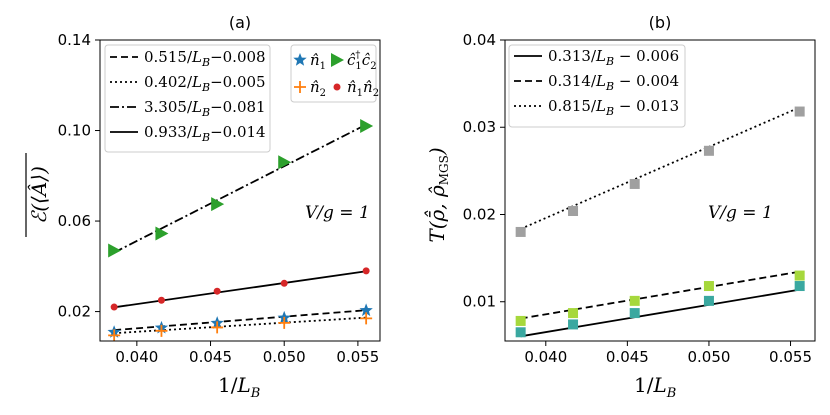  Describe the element at coordinates (740, 213) in the screenshot. I see `panel-b-annotation: V/g = 1` at that location.